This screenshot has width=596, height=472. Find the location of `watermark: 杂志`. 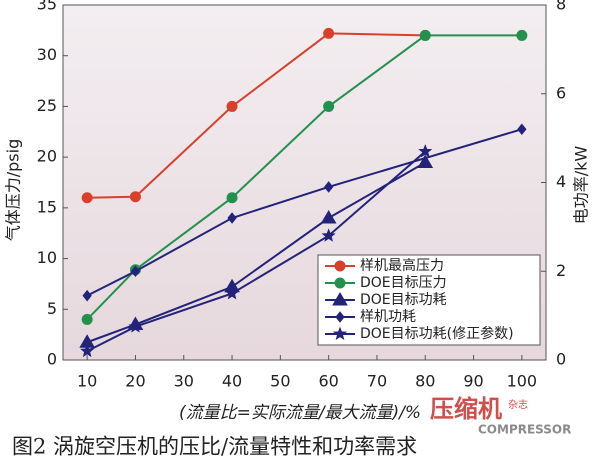

watermark: 杂志 is located at coordinates (518, 404).